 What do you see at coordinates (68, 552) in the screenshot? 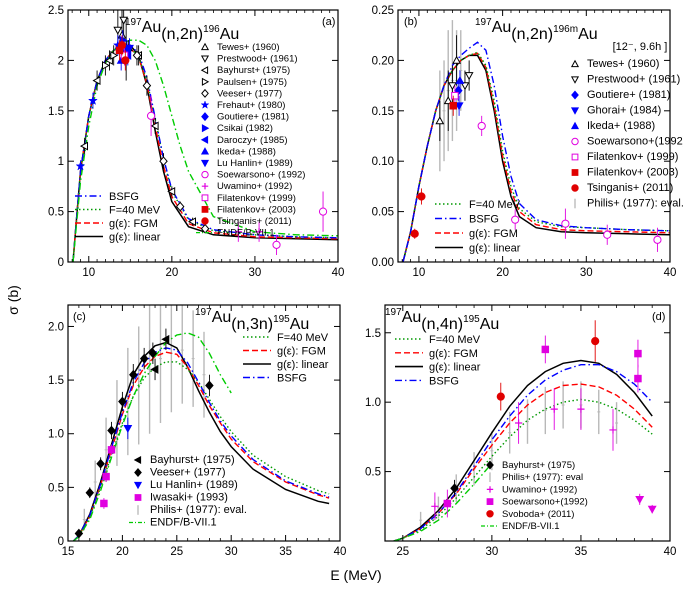
I see `x-tick-label: 15` at bounding box center [68, 552].